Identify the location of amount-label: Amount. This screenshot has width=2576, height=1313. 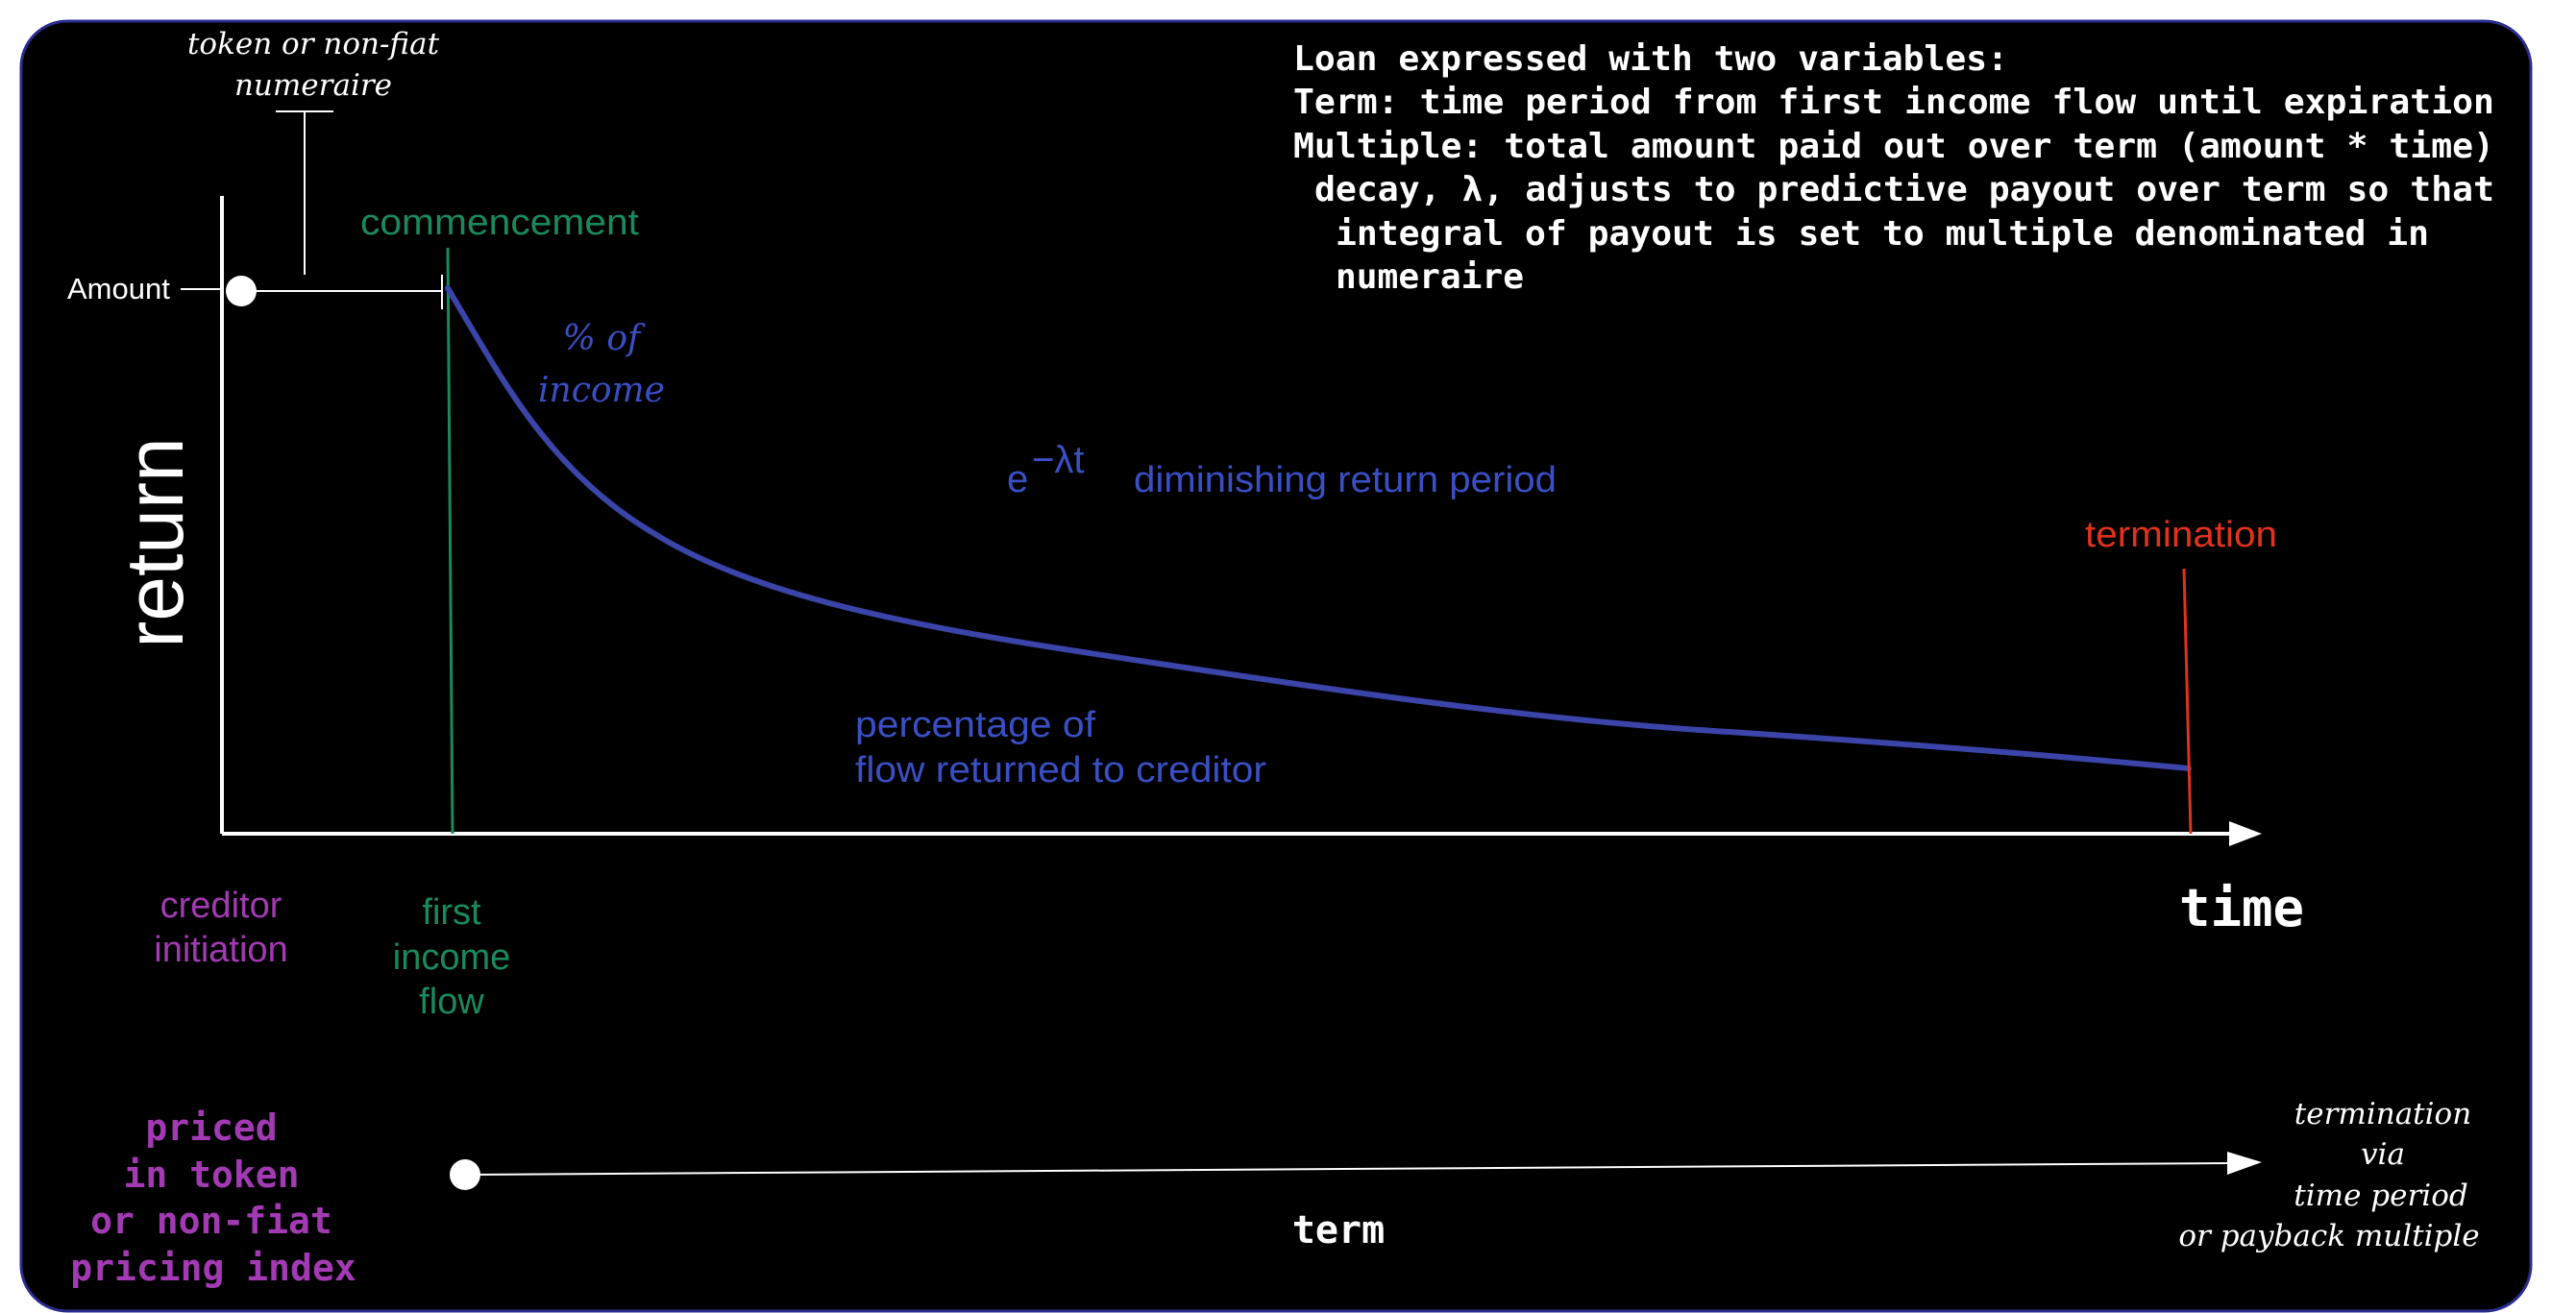
(118, 288).